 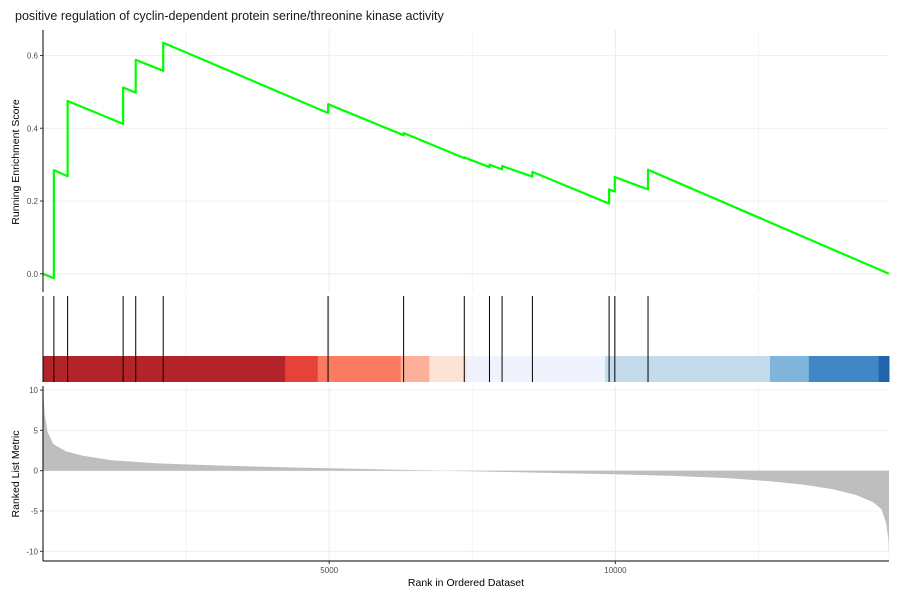 What do you see at coordinates (32, 551) in the screenshot?
I see `rank-y-tick-label: -10` at bounding box center [32, 551].